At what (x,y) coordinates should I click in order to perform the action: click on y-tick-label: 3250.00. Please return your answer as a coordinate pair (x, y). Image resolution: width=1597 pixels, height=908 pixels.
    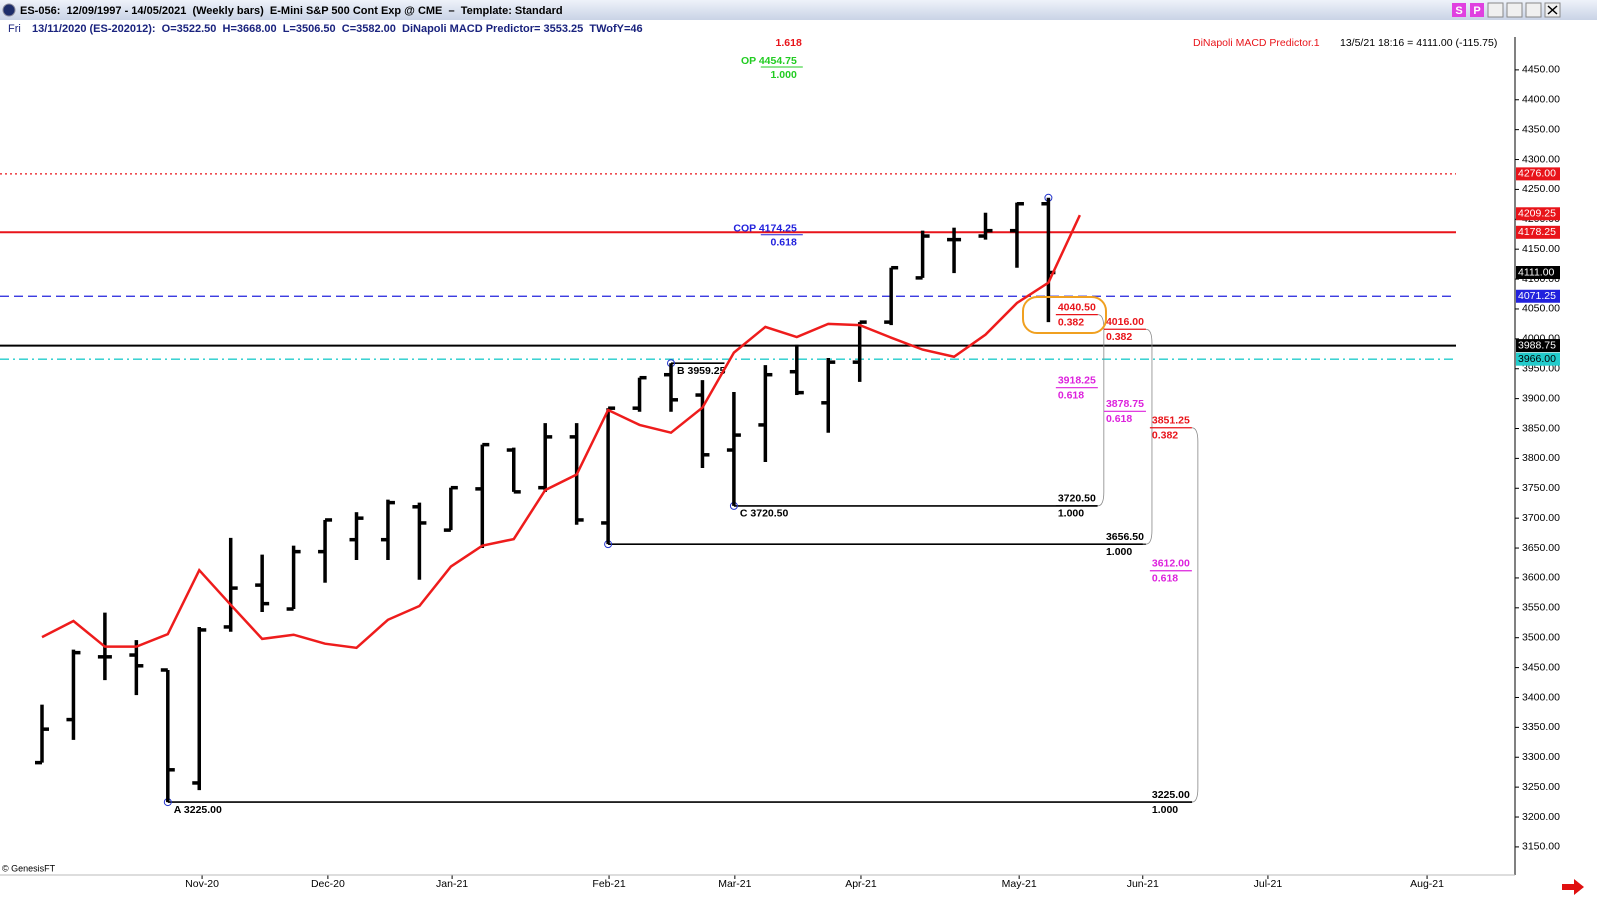
    Looking at the image, I should click on (1541, 787).